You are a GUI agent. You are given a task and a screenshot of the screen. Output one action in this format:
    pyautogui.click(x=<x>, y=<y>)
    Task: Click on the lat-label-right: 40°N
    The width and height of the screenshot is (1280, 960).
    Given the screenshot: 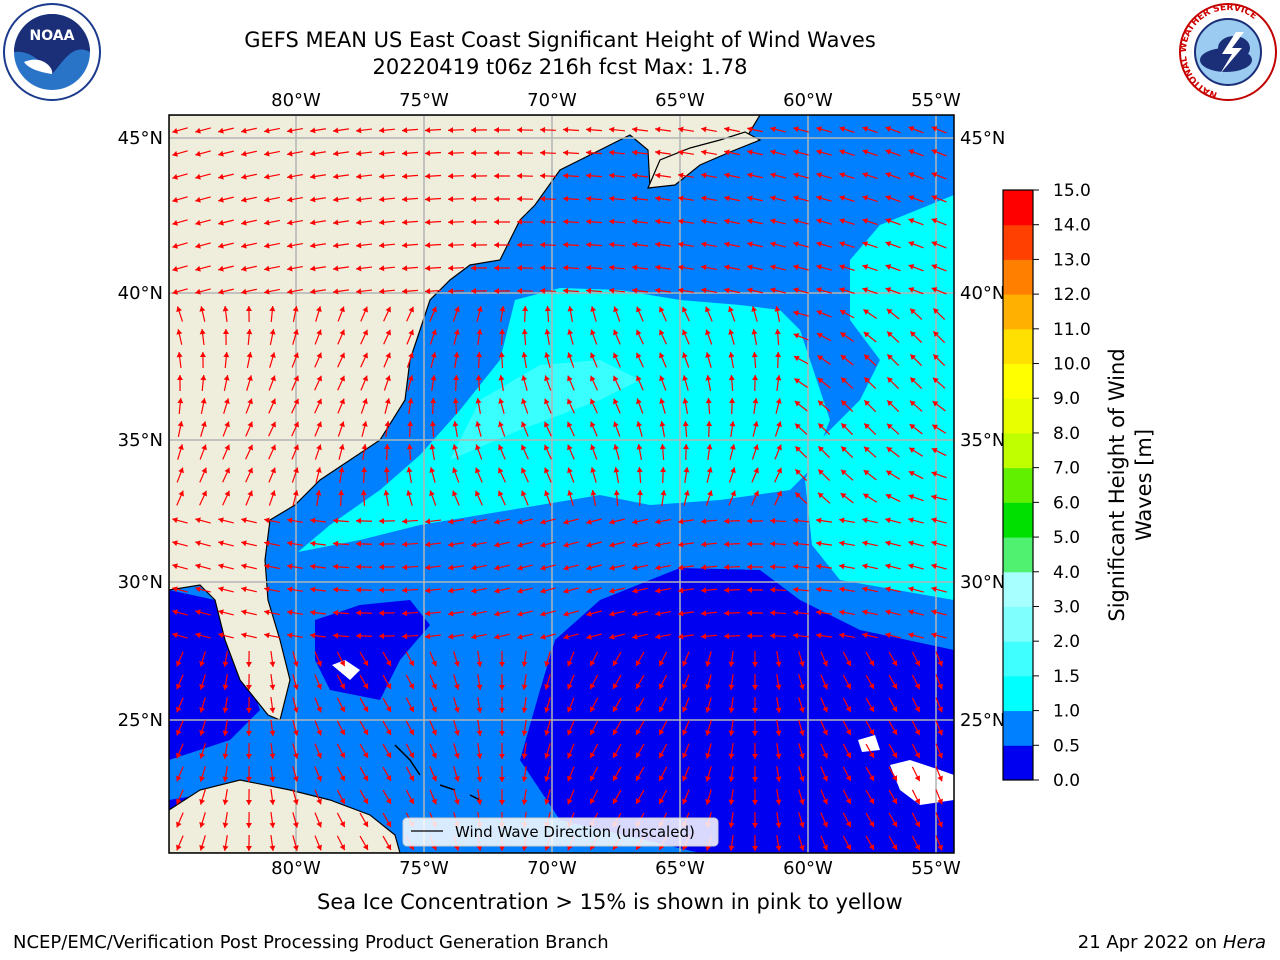 What is the action you would take?
    pyautogui.click(x=982, y=293)
    